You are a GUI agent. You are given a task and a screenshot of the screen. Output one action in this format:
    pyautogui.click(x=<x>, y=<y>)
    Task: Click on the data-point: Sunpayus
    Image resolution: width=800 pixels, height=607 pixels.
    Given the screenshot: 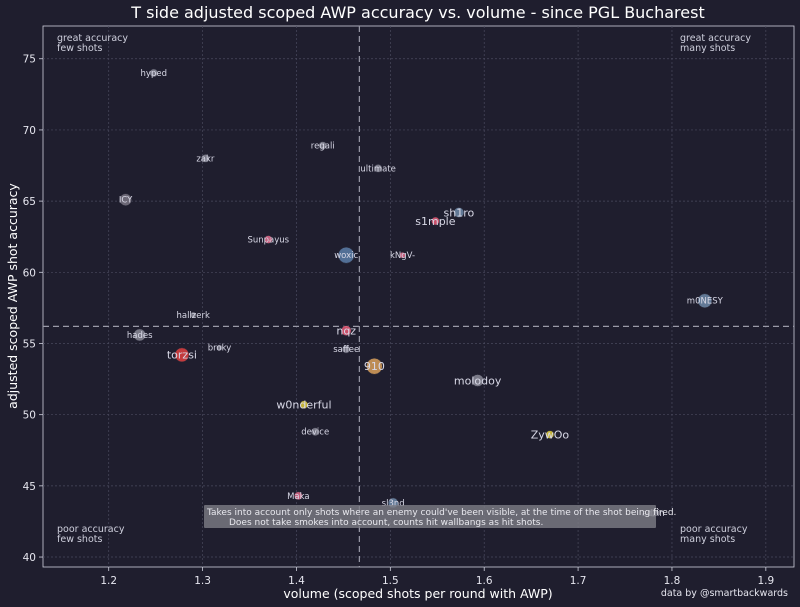 What is the action you would take?
    pyautogui.click(x=268, y=240)
    